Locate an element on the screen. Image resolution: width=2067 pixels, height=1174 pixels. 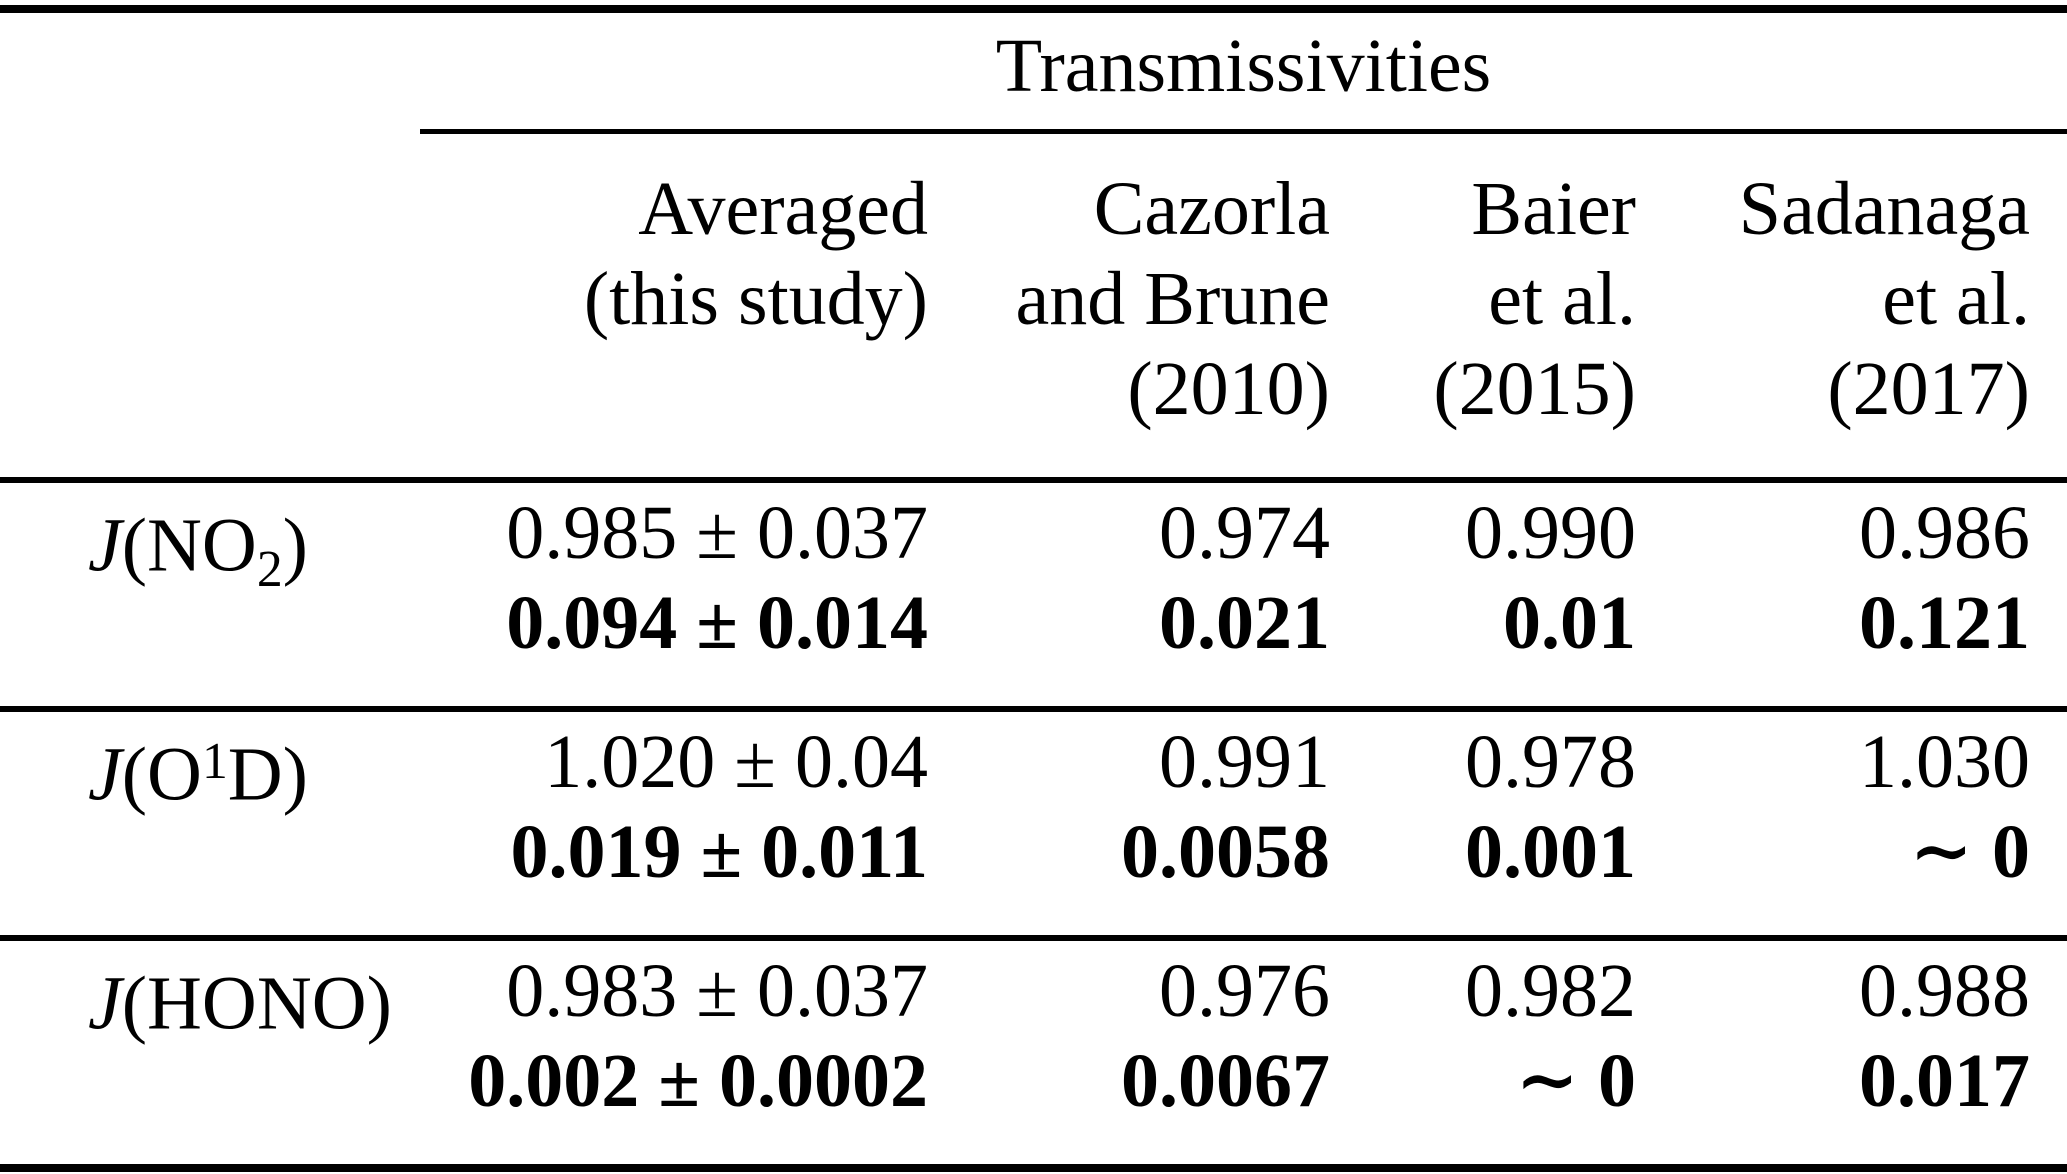
bold-value: 0.002 ± 0.0002 is located at coordinates (698, 1081).